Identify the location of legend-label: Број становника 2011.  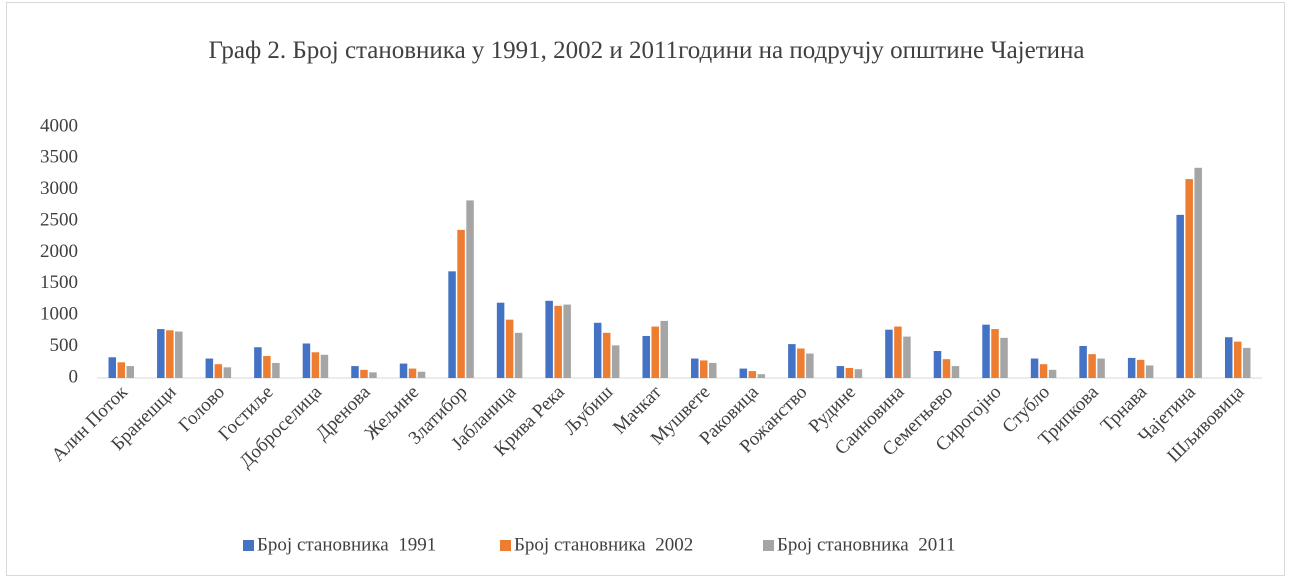
(866, 544).